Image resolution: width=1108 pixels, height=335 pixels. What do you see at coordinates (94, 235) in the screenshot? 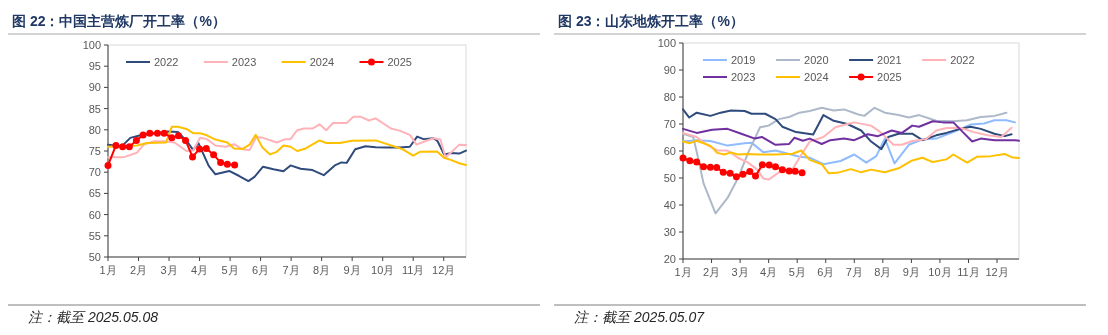
I see `y-tick-label: 55` at bounding box center [94, 235].